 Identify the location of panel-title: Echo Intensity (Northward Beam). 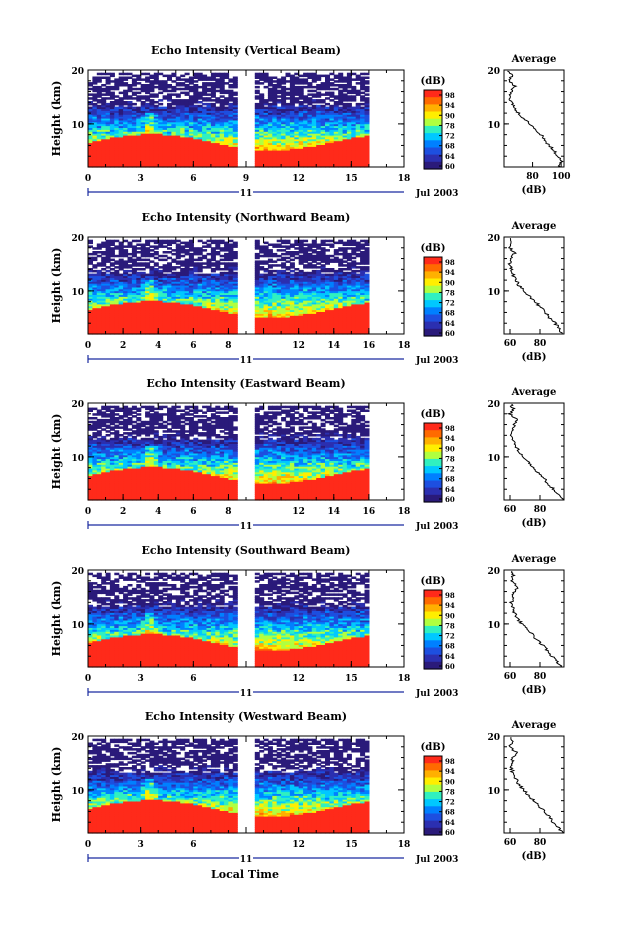
(246, 217).